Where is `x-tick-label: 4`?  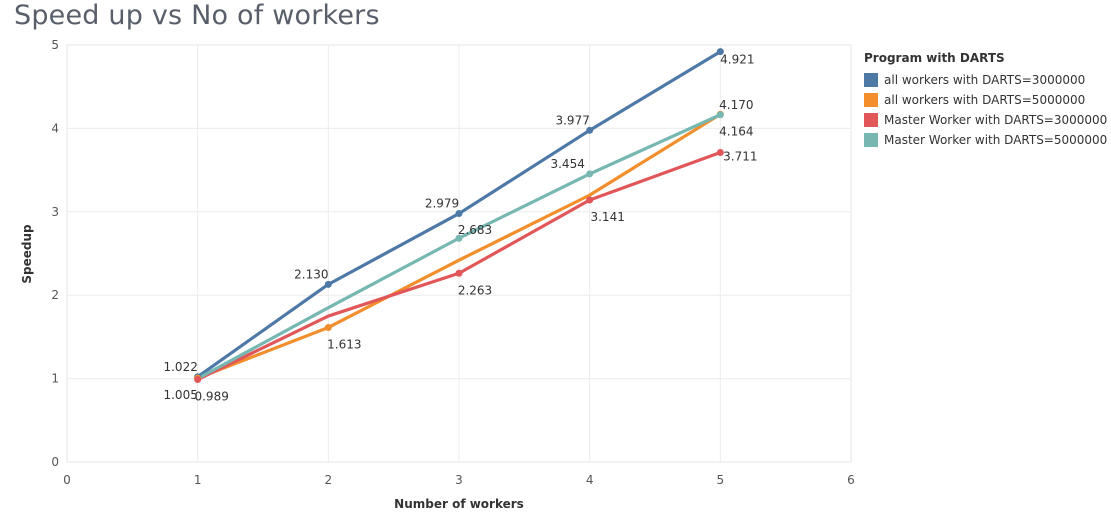
x-tick-label: 4 is located at coordinates (590, 480).